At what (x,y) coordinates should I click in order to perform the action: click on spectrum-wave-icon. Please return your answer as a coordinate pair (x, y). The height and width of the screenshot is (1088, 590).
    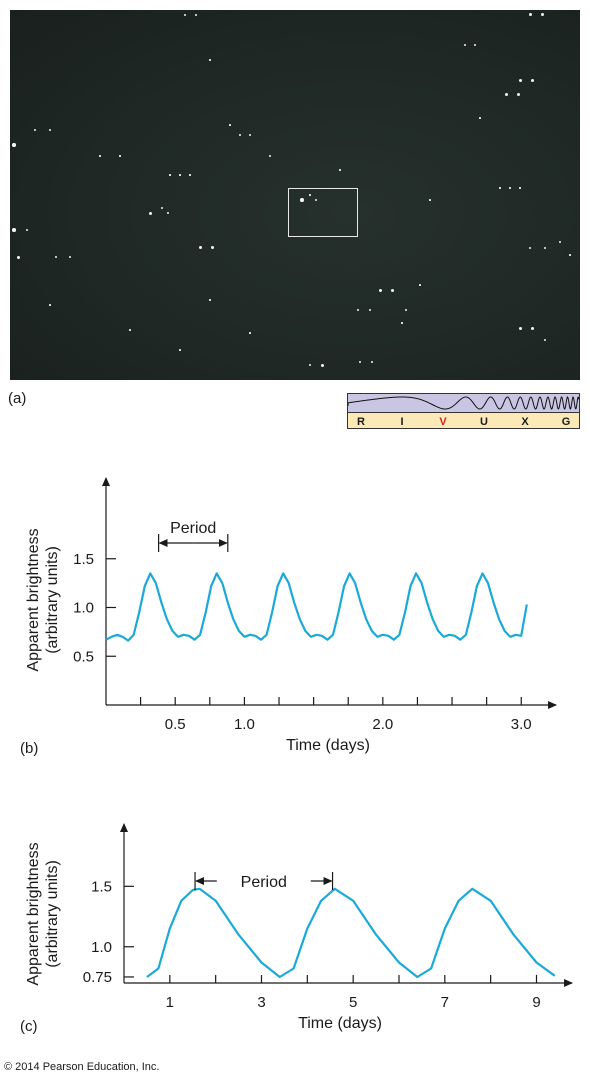
    Looking at the image, I should click on (463, 403).